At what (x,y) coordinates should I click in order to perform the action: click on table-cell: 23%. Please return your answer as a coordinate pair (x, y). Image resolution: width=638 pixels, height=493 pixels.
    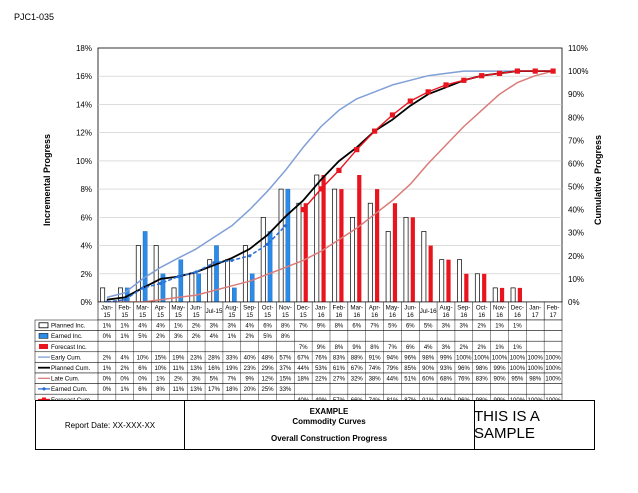
    Looking at the image, I should click on (250, 369).